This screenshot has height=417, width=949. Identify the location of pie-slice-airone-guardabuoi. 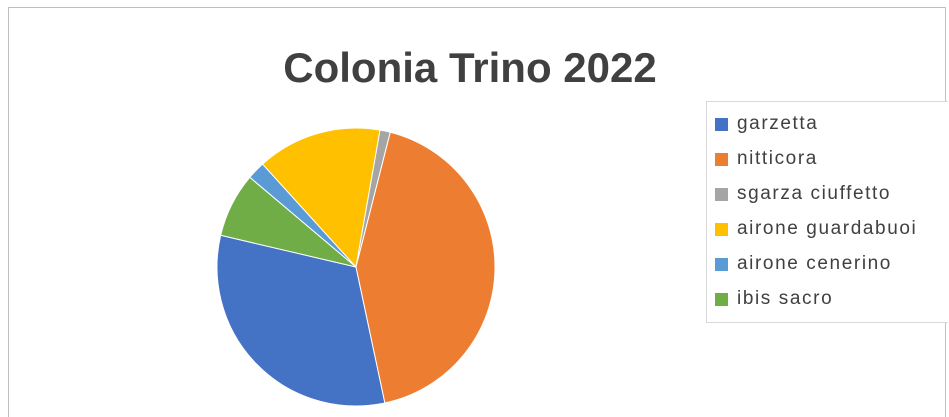
(321, 198).